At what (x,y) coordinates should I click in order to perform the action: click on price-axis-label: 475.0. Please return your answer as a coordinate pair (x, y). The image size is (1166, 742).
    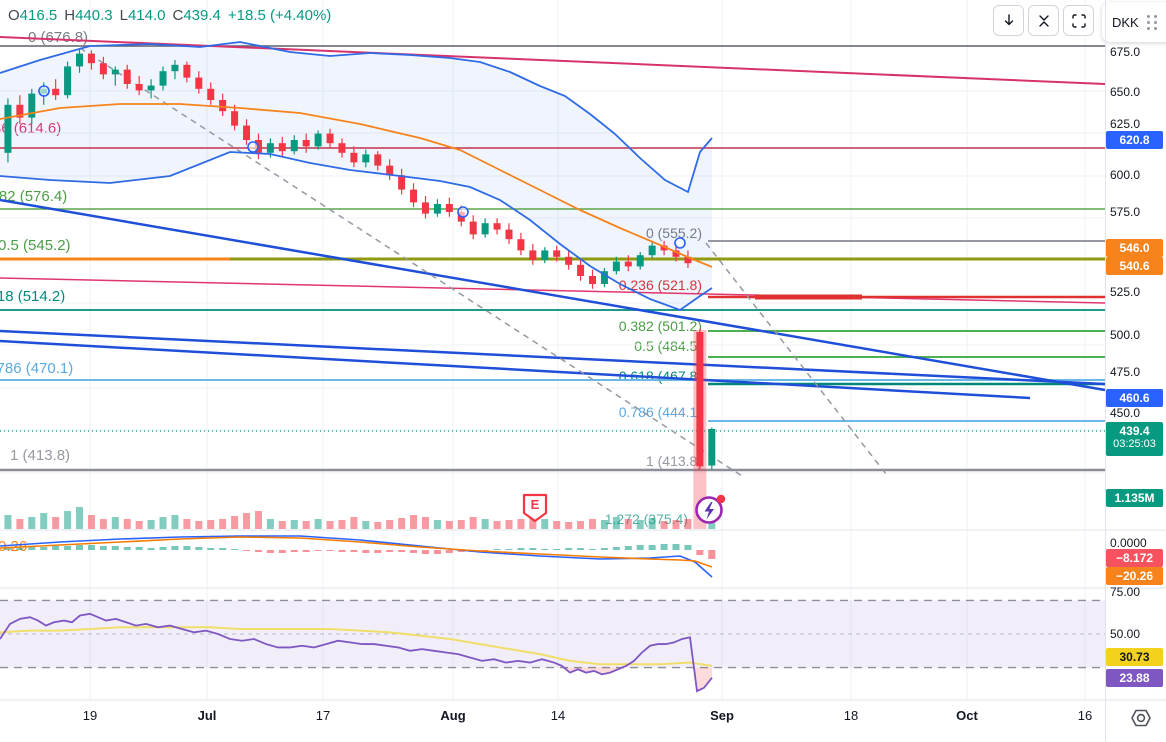
    Looking at the image, I should click on (1125, 372).